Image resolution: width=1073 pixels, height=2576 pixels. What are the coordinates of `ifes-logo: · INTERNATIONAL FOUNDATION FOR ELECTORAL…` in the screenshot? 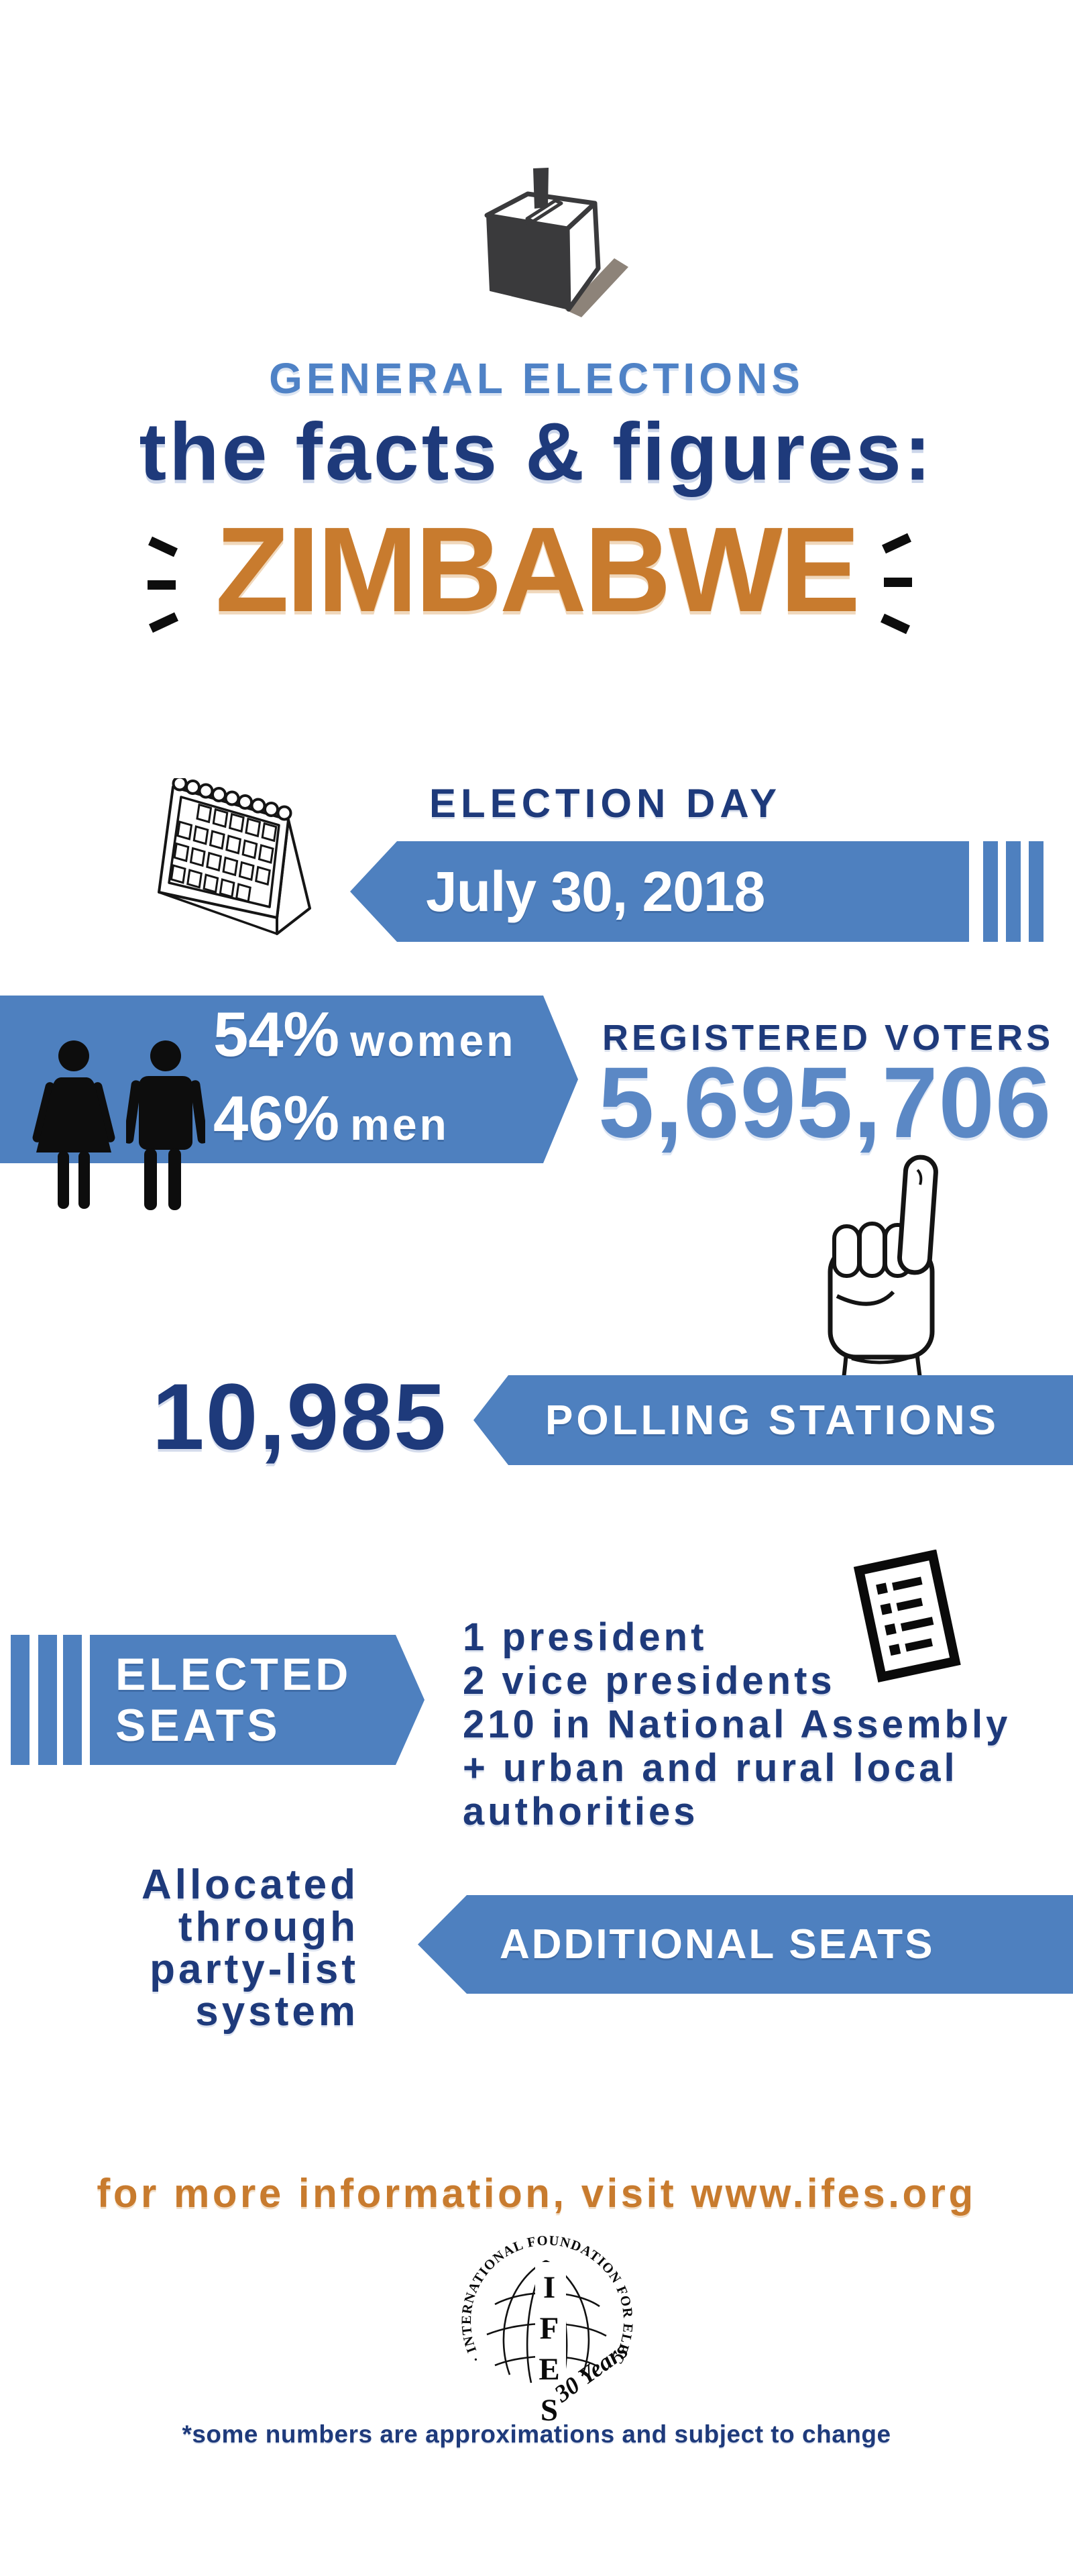 It's located at (547, 2321).